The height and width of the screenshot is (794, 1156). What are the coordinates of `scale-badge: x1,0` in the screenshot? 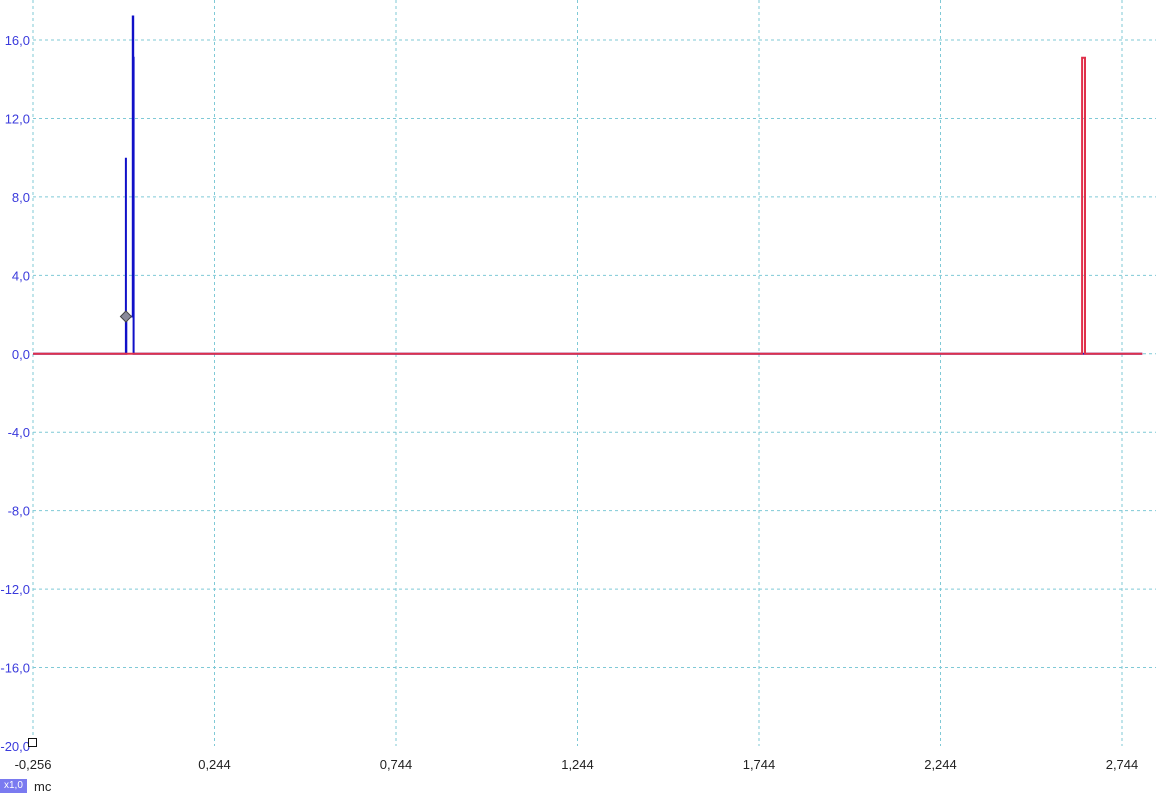 It's located at (13, 786).